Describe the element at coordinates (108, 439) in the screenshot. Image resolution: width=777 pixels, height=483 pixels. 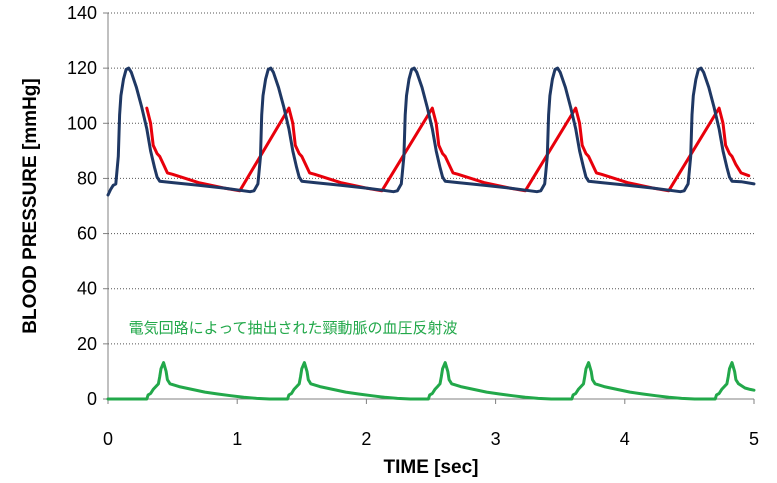
I see `x-tick-label-0: 0` at that location.